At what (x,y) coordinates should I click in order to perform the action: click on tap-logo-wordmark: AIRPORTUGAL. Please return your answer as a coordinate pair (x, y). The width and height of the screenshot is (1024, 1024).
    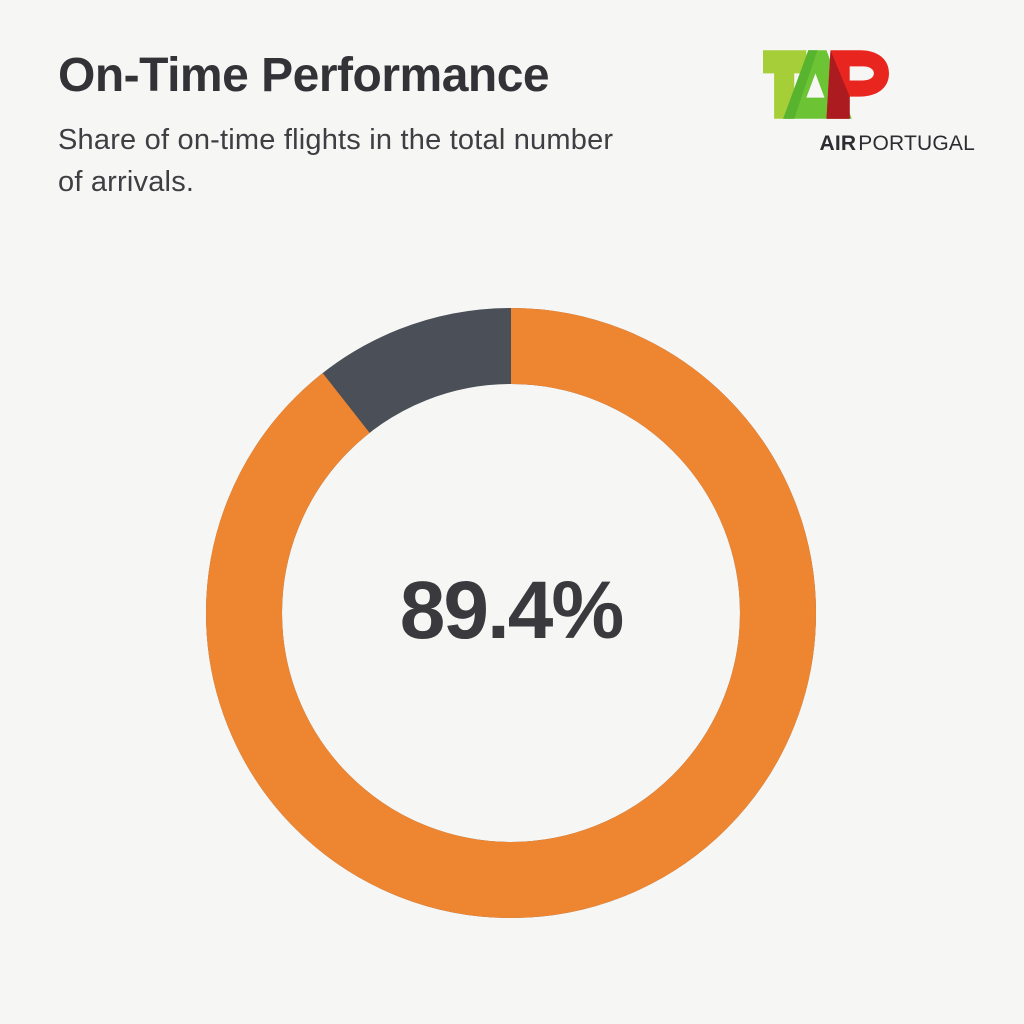
    Looking at the image, I should click on (897, 144).